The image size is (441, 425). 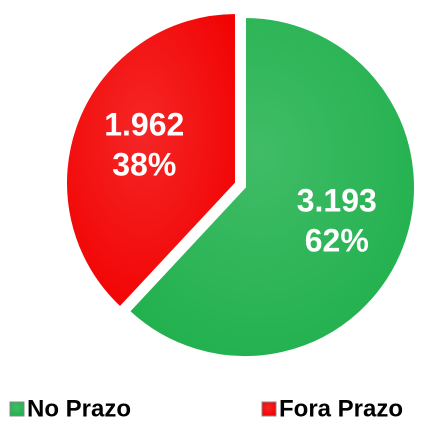 I want to click on value-label: 1.962, so click(x=144, y=124).